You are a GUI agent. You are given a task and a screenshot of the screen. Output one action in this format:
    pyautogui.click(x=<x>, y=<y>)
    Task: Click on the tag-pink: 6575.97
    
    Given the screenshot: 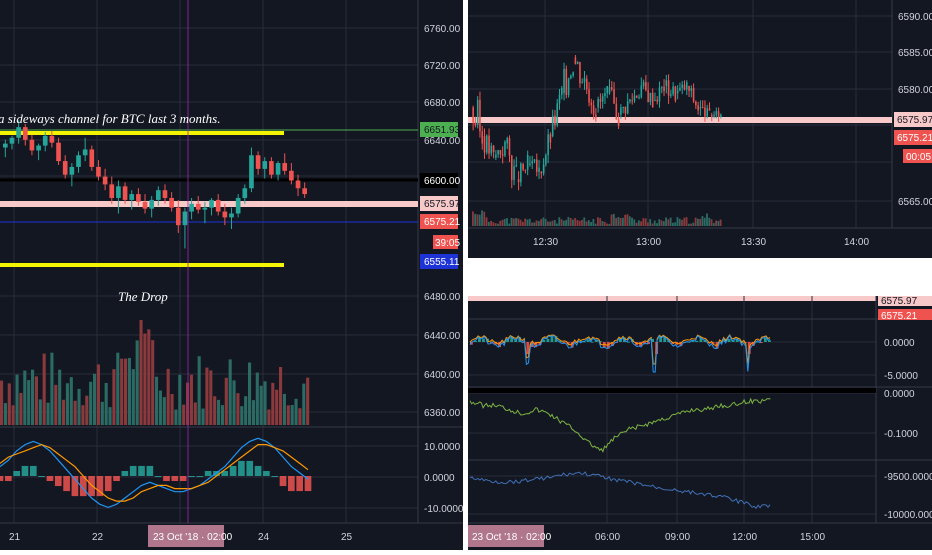 What is the action you would take?
    pyautogui.click(x=442, y=204)
    